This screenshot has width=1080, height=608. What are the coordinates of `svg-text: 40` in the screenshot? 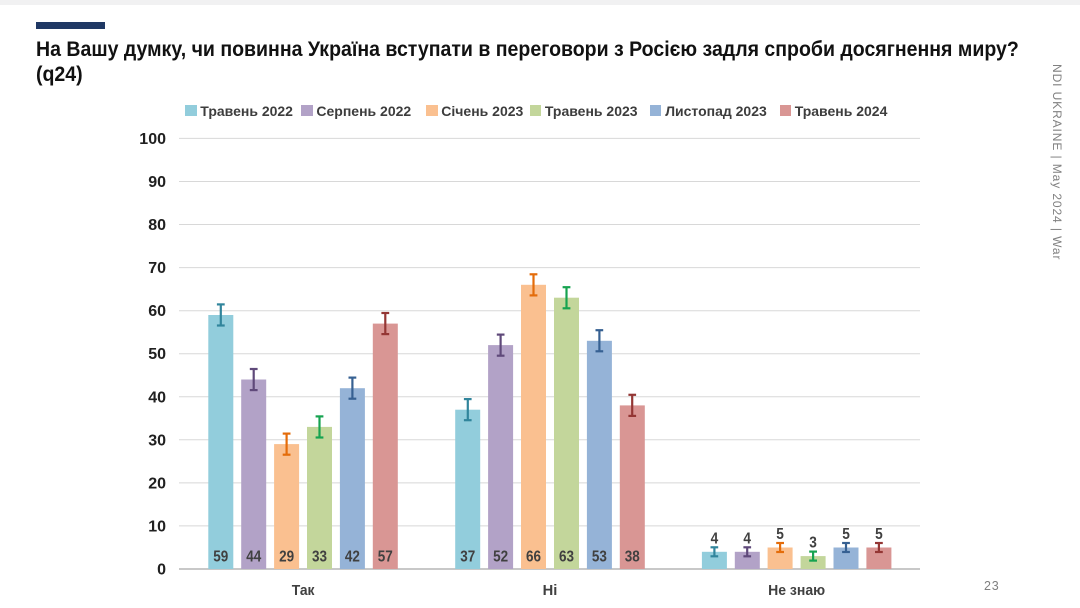 It's located at (157, 397).